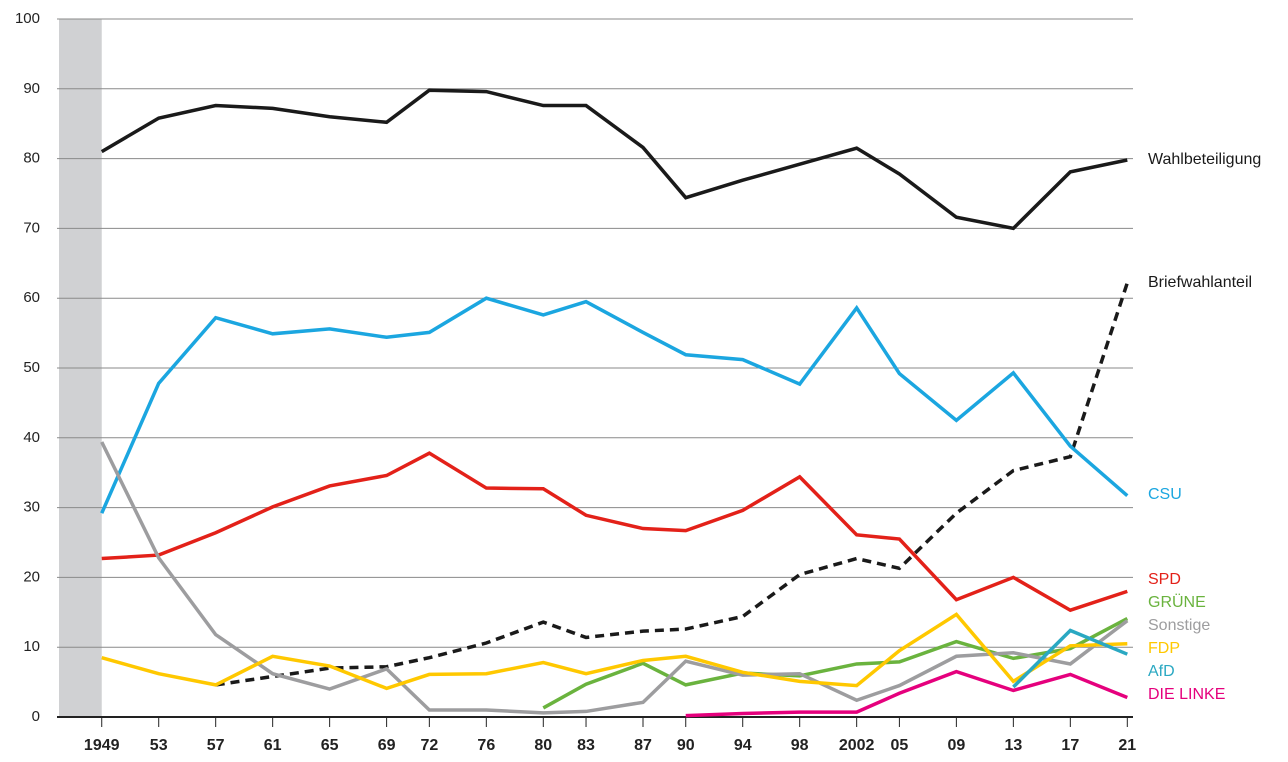  What do you see at coordinates (1165, 494) in the screenshot?
I see `series-label: CSU` at bounding box center [1165, 494].